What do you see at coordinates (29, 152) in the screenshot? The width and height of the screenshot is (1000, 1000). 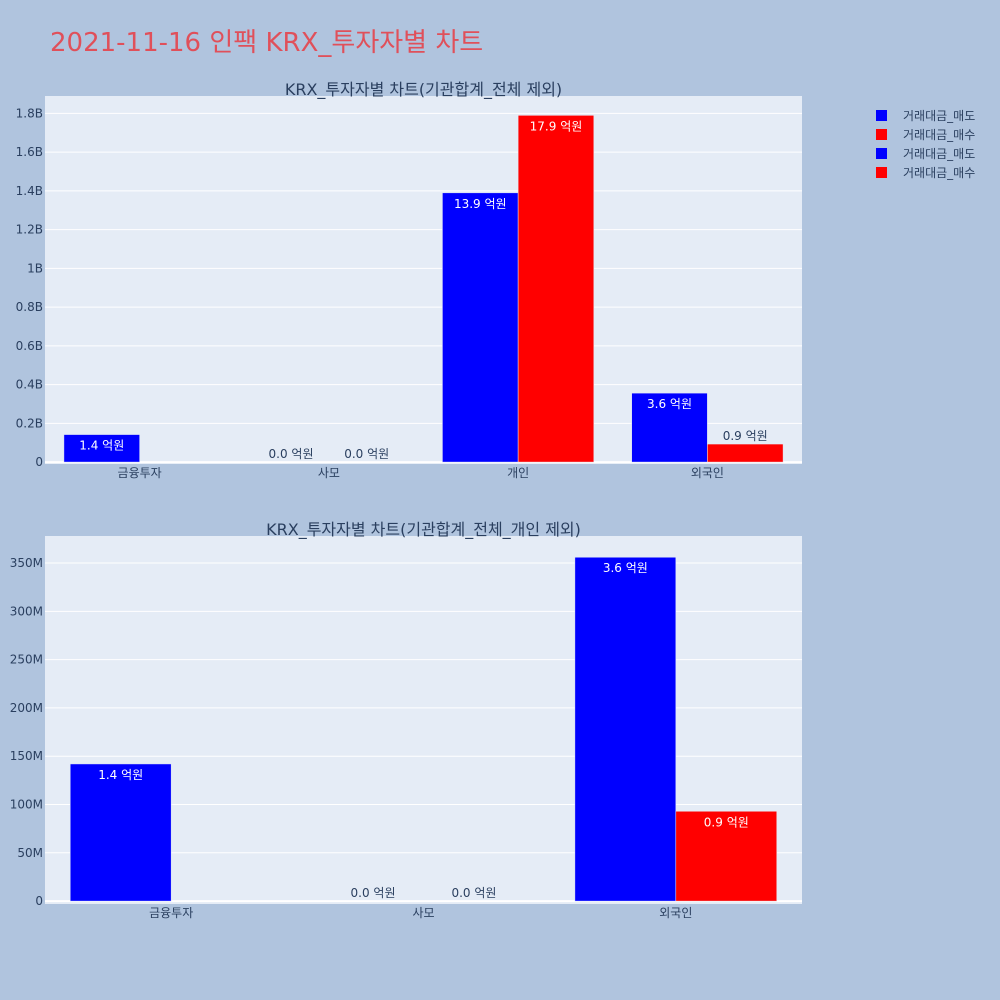 I see `y-tick-label: 1.6B` at bounding box center [29, 152].